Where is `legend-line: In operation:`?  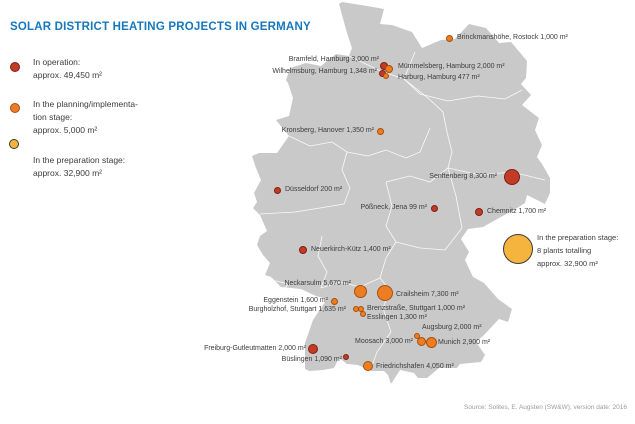
legend-line: In operation: is located at coordinates (57, 62).